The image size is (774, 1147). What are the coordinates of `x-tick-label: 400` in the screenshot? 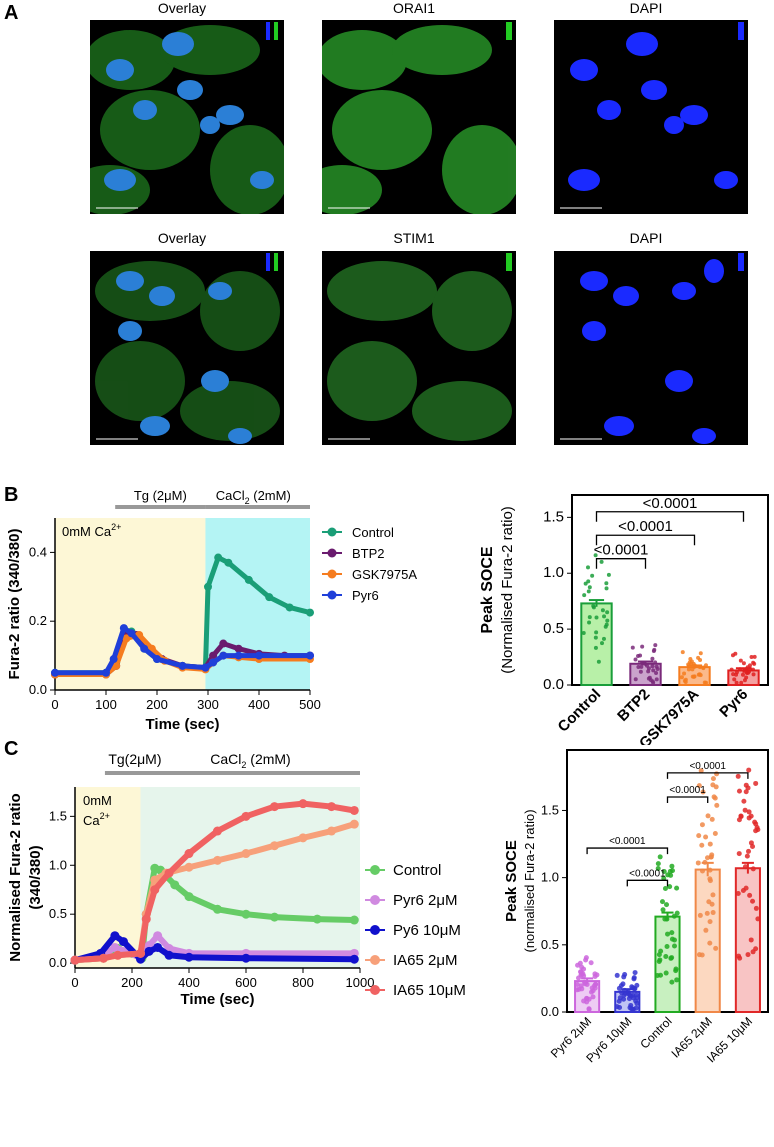 It's located at (189, 982).